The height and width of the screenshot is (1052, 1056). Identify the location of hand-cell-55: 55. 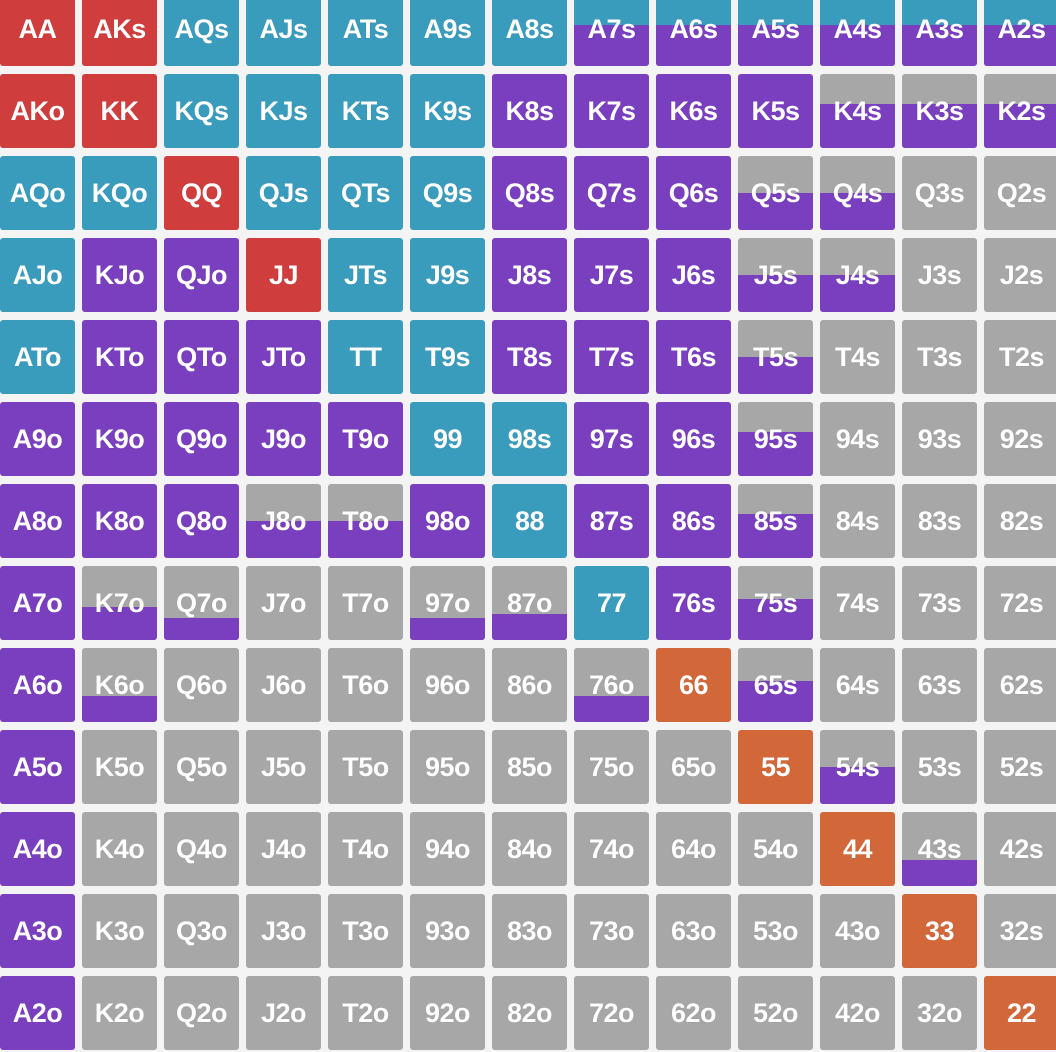
(775, 767).